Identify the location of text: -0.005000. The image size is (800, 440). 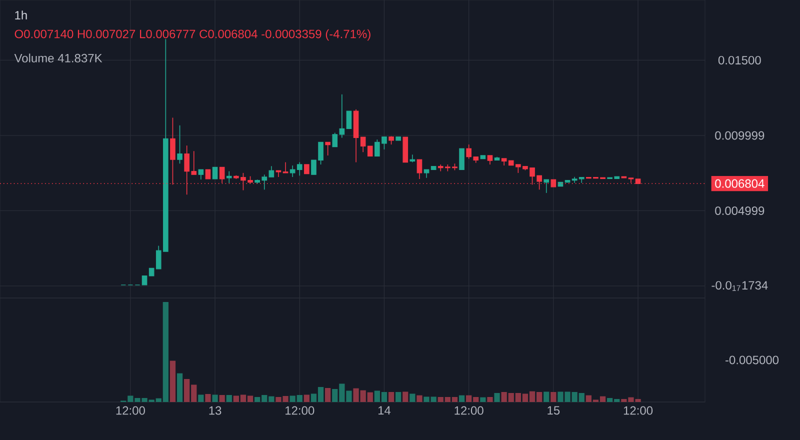
(752, 360).